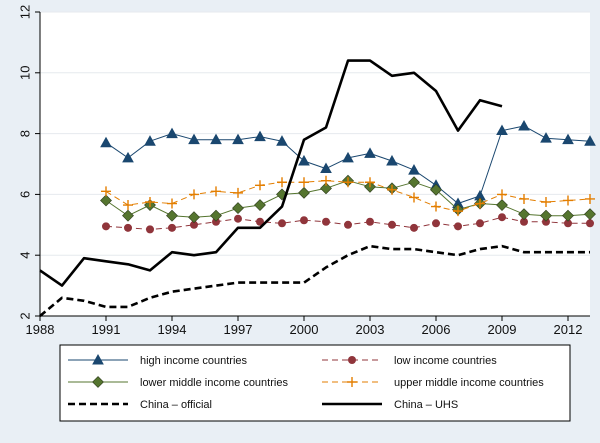  Describe the element at coordinates (24, 133) in the screenshot. I see `y-tick-label: 8` at that location.